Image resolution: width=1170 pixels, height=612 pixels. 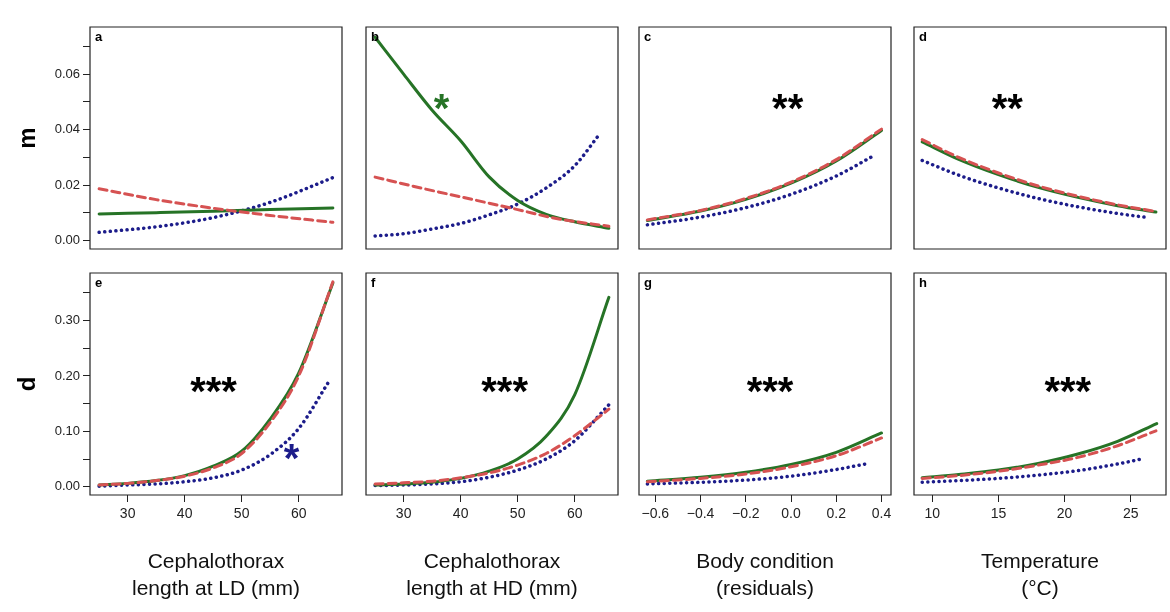 I want to click on x-axis-title: Body condition (residuals), so click(x=765, y=574).